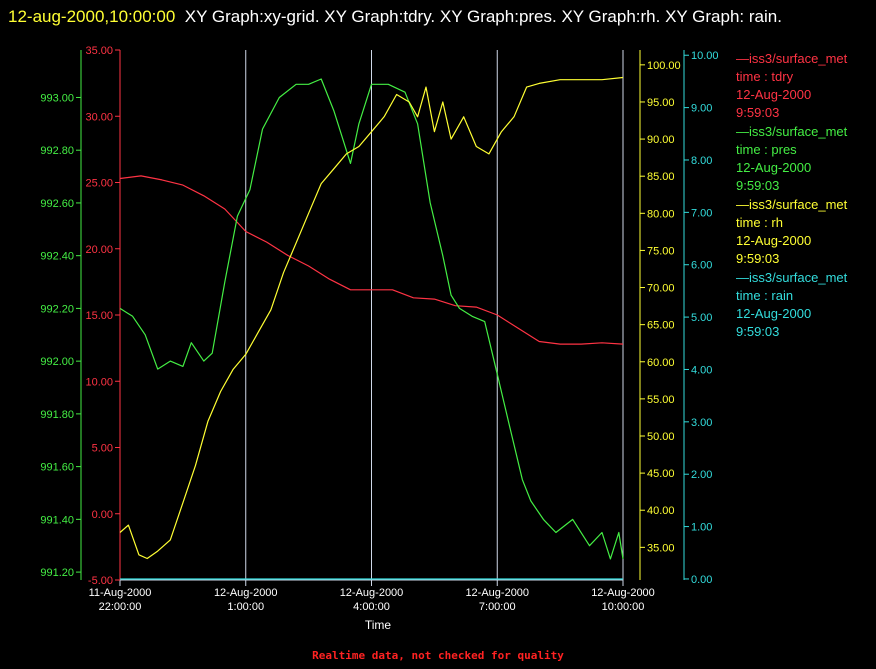 The image size is (876, 669). Describe the element at coordinates (661, 400) in the screenshot. I see `rh-tick-label: 55.00` at that location.